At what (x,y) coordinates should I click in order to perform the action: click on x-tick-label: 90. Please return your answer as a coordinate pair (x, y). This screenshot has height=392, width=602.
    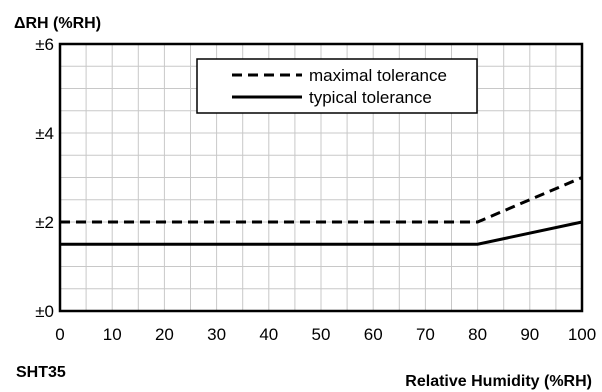
    Looking at the image, I should click on (529, 334).